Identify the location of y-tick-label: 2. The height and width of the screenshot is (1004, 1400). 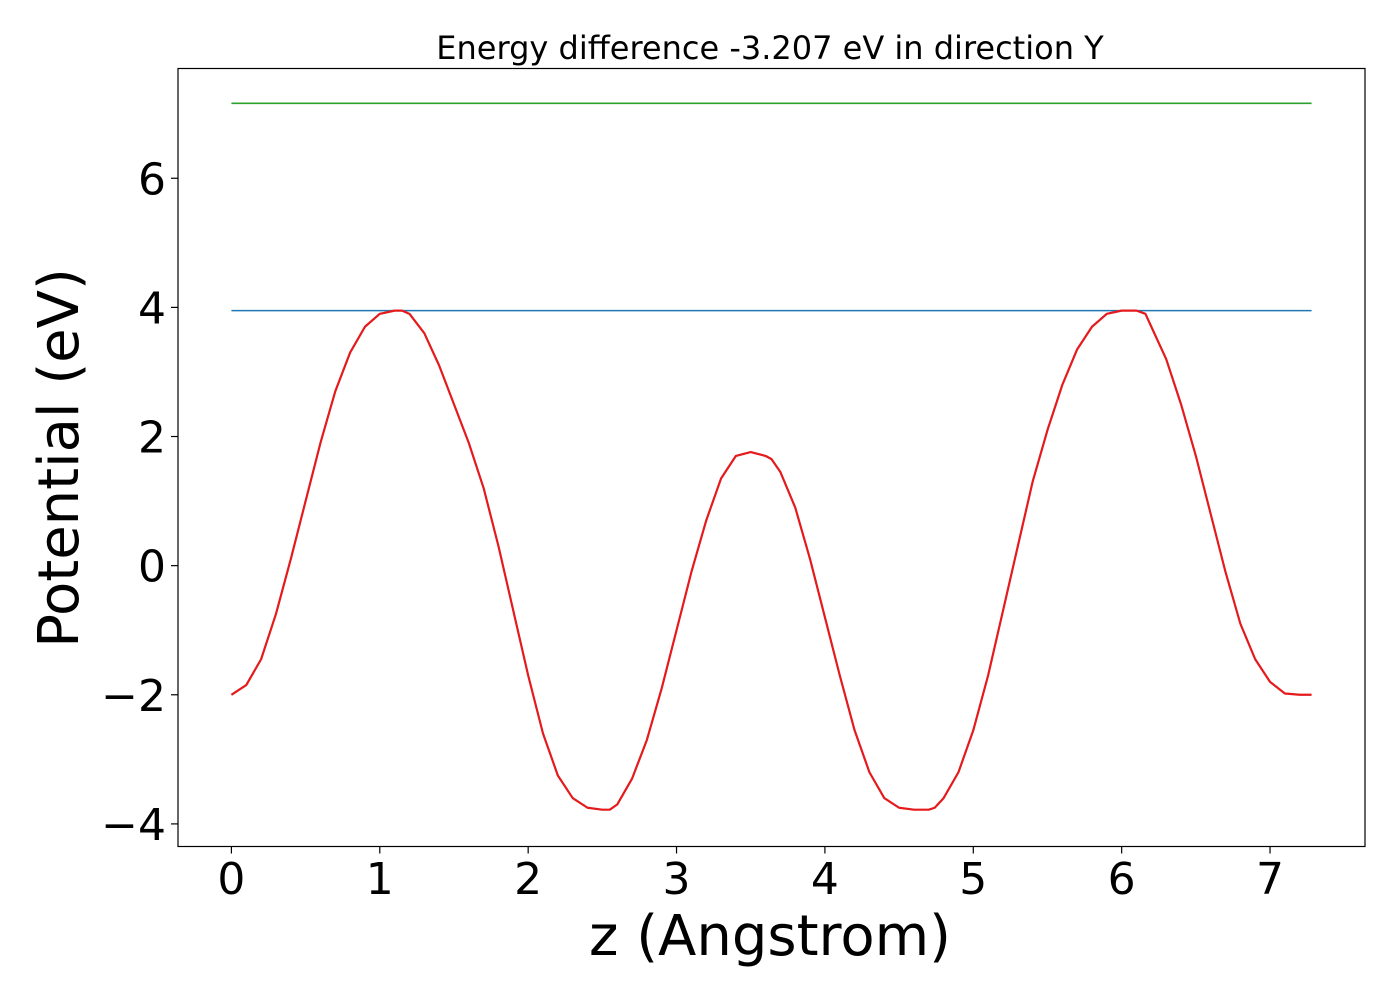
(152, 438).